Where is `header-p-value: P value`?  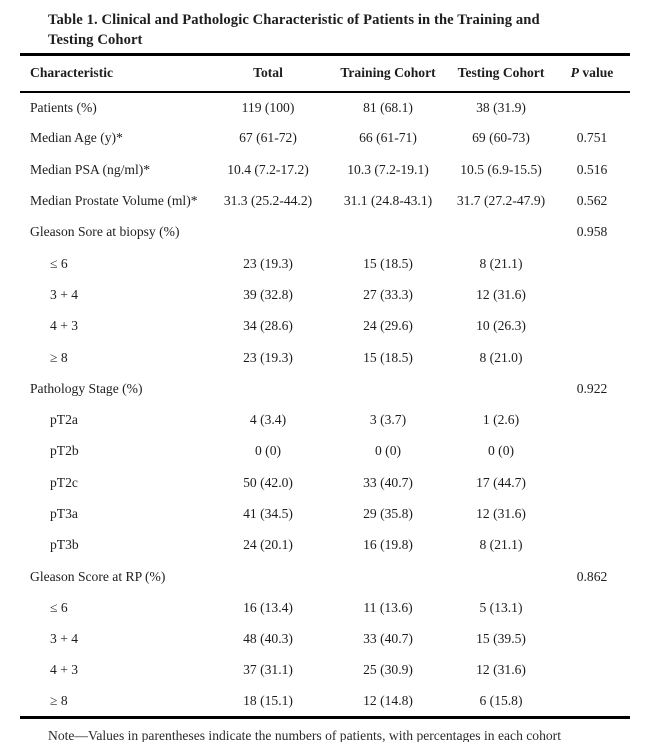
header-p-value: P value is located at coordinates (592, 73).